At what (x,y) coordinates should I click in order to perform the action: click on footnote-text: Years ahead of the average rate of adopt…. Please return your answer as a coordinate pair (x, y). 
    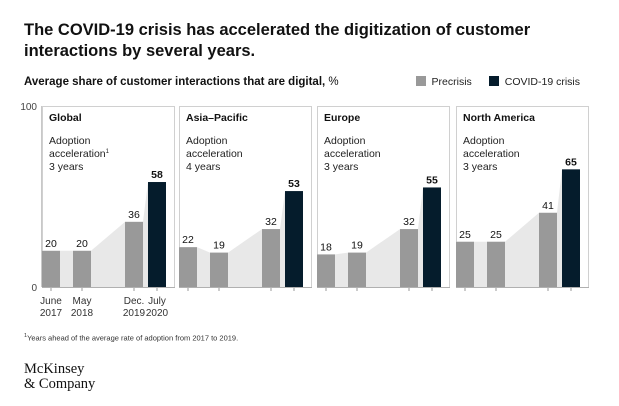
    Looking at the image, I should click on (133, 338).